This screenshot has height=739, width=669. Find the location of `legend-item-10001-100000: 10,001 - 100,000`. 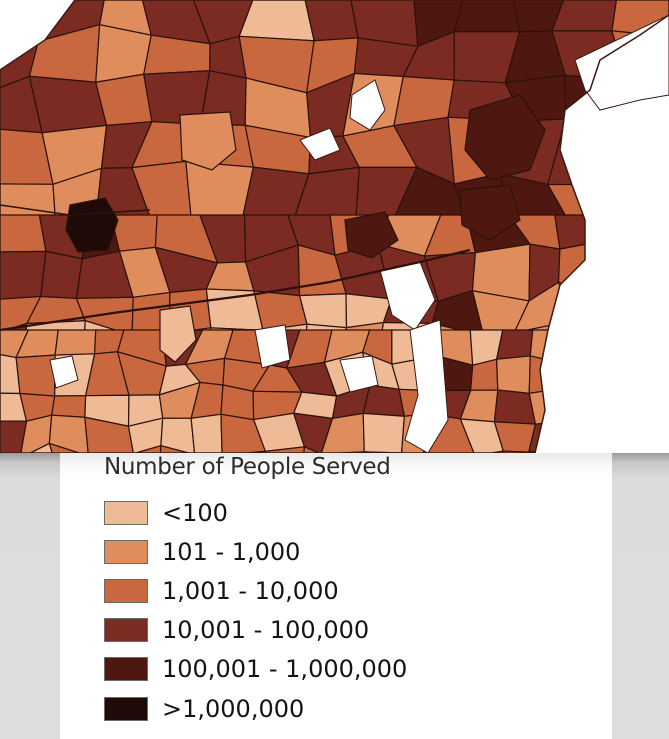

legend-item-10001-100000: 10,001 - 100,000 is located at coordinates (236, 630).